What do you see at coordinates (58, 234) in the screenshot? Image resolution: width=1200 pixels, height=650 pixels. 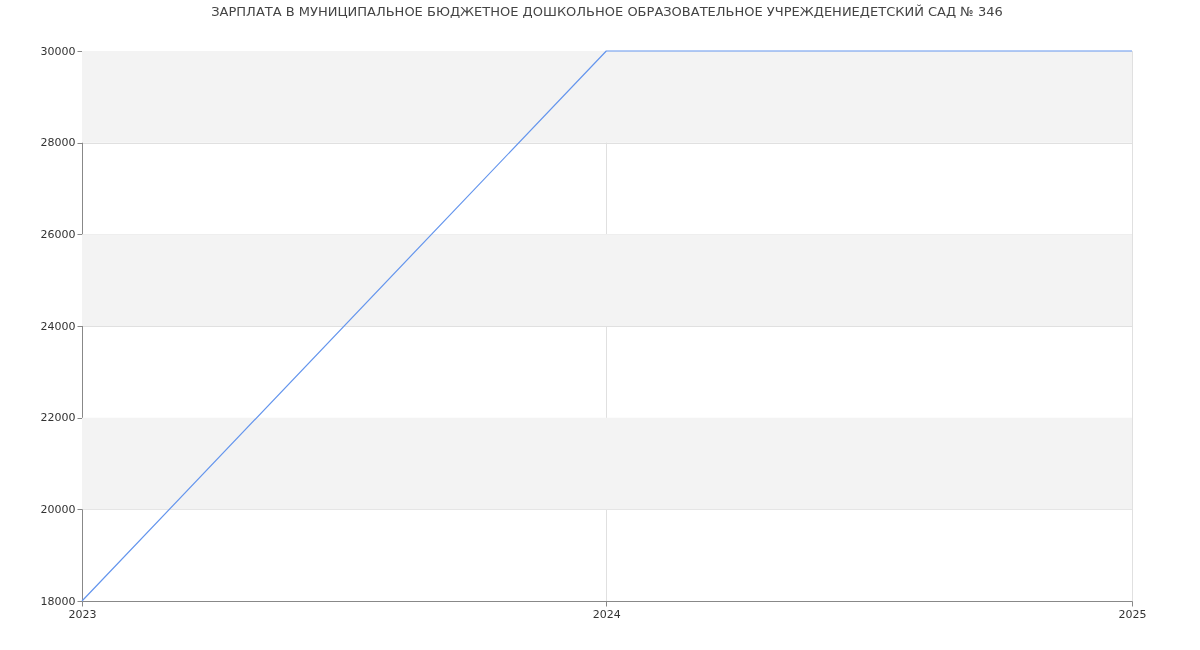 I see `y-tick-label: 26000` at bounding box center [58, 234].